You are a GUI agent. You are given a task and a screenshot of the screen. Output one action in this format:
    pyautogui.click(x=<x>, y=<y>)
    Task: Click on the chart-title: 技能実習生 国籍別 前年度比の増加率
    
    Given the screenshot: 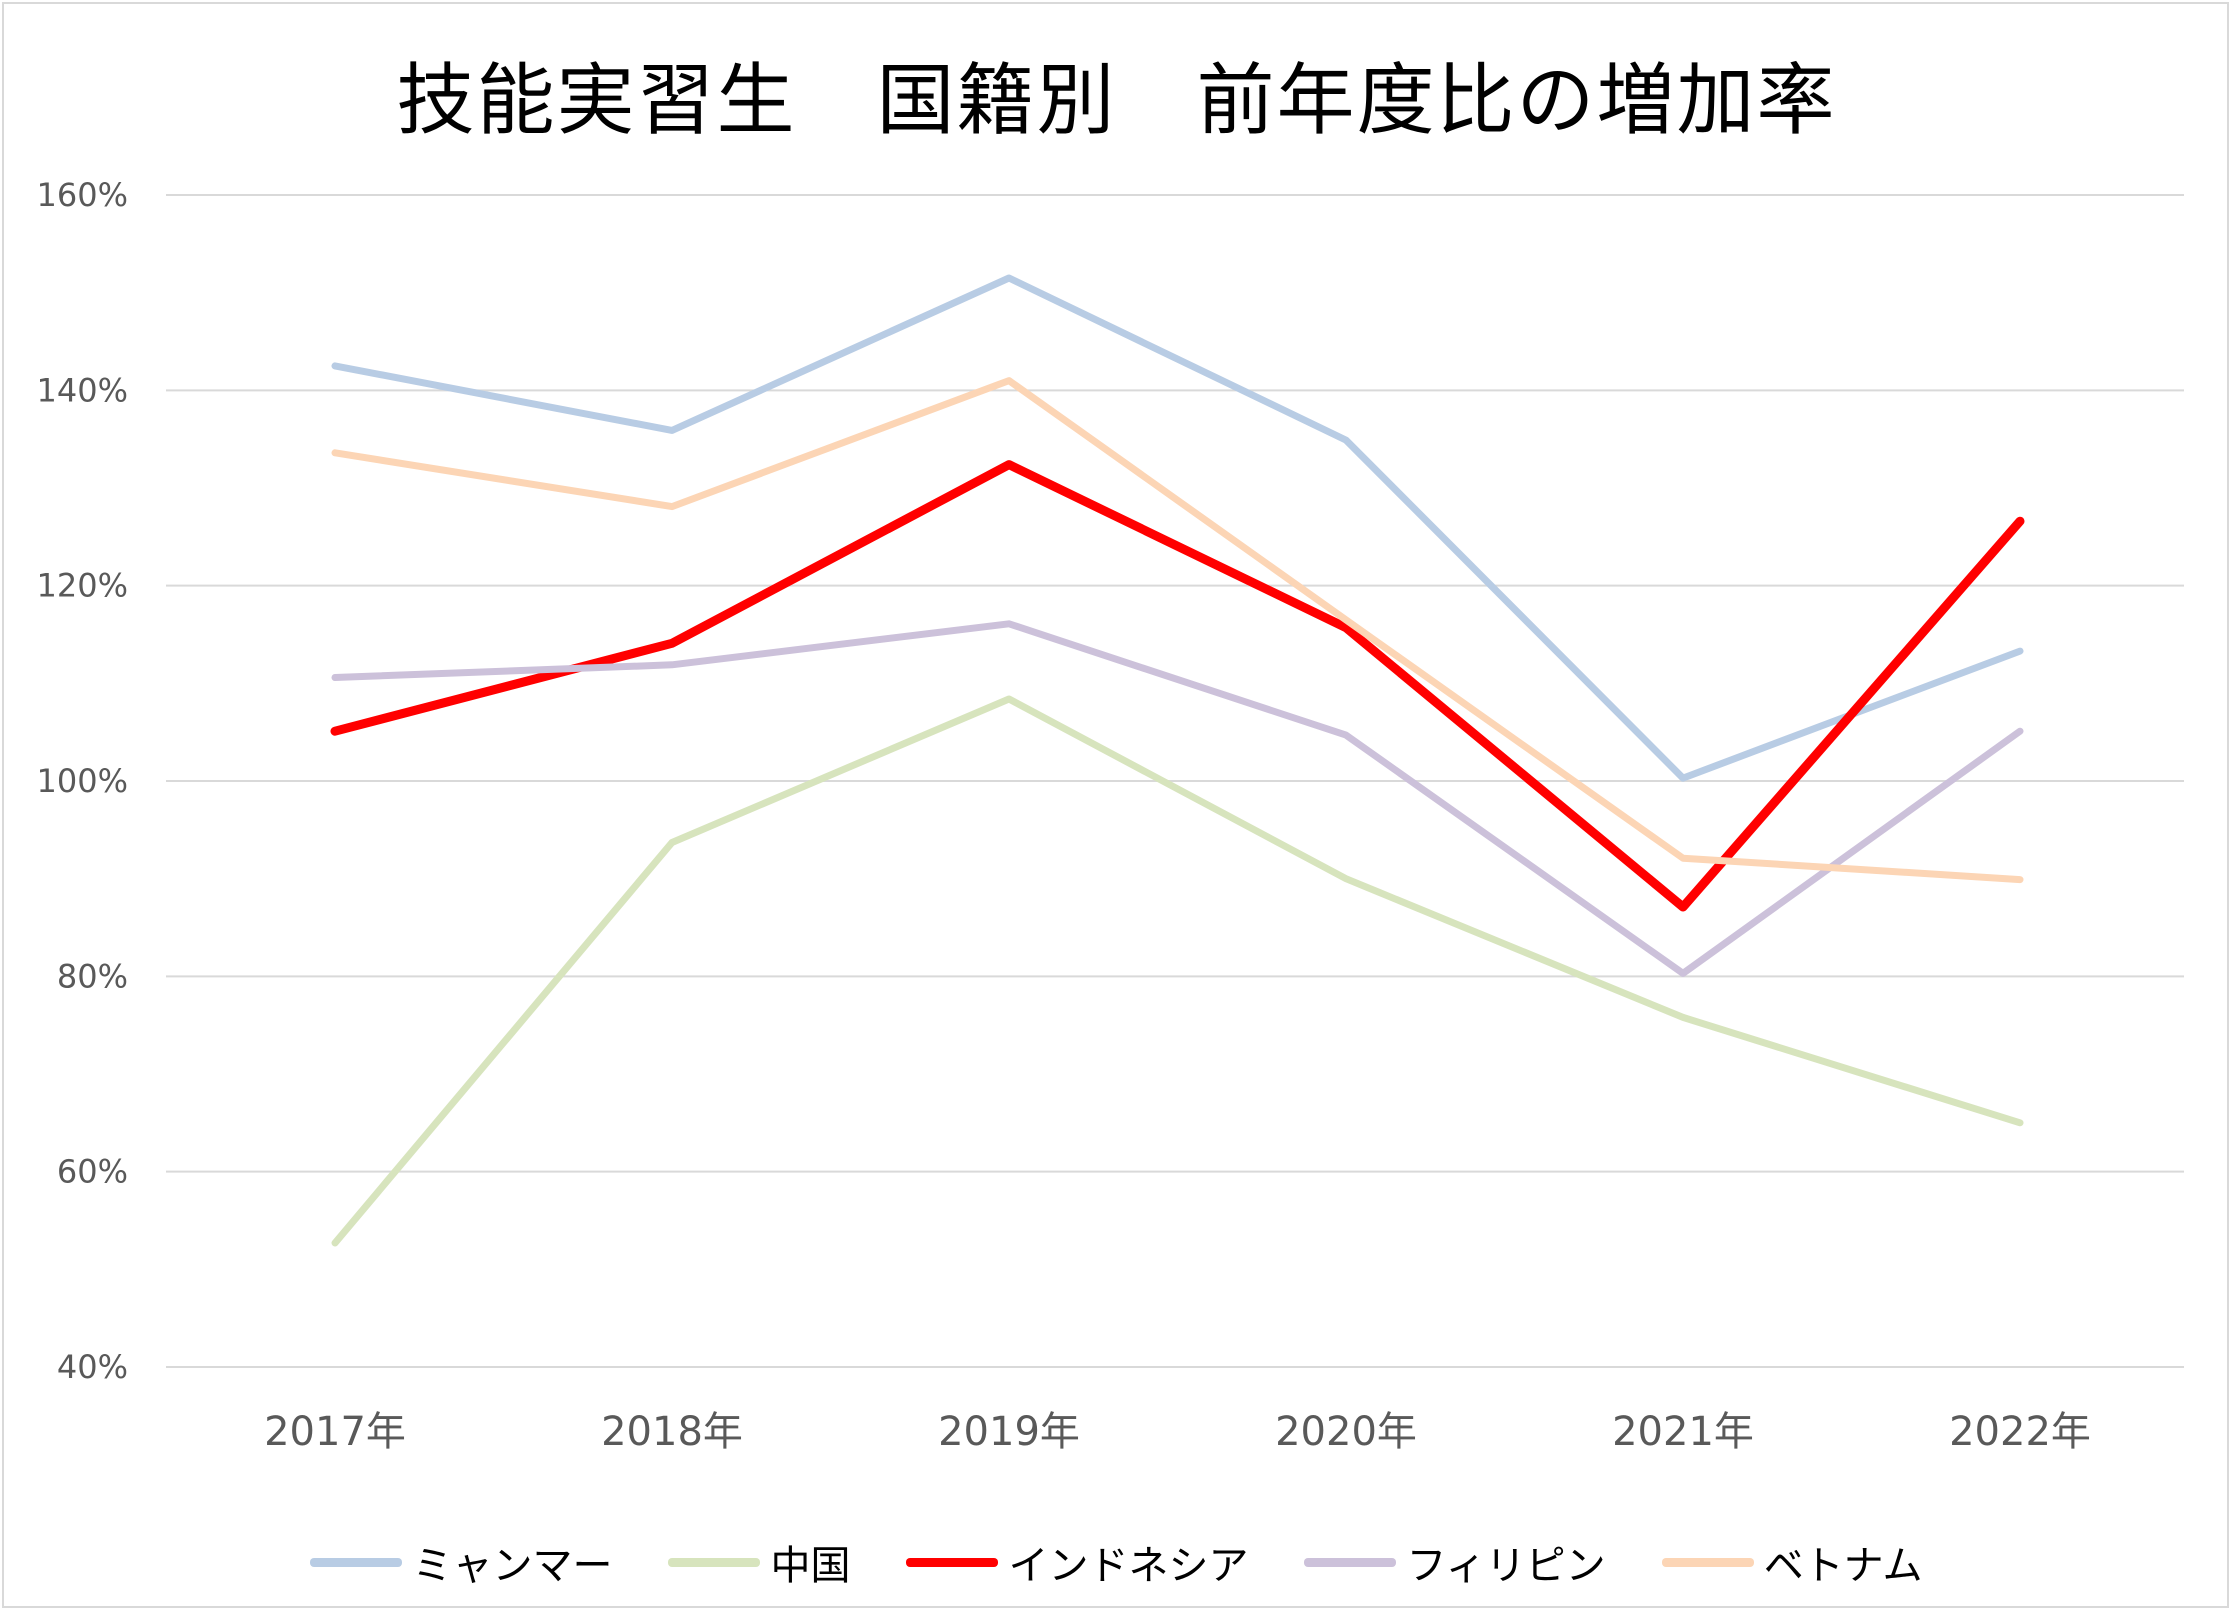 What is the action you would take?
    pyautogui.click(x=1116, y=101)
    